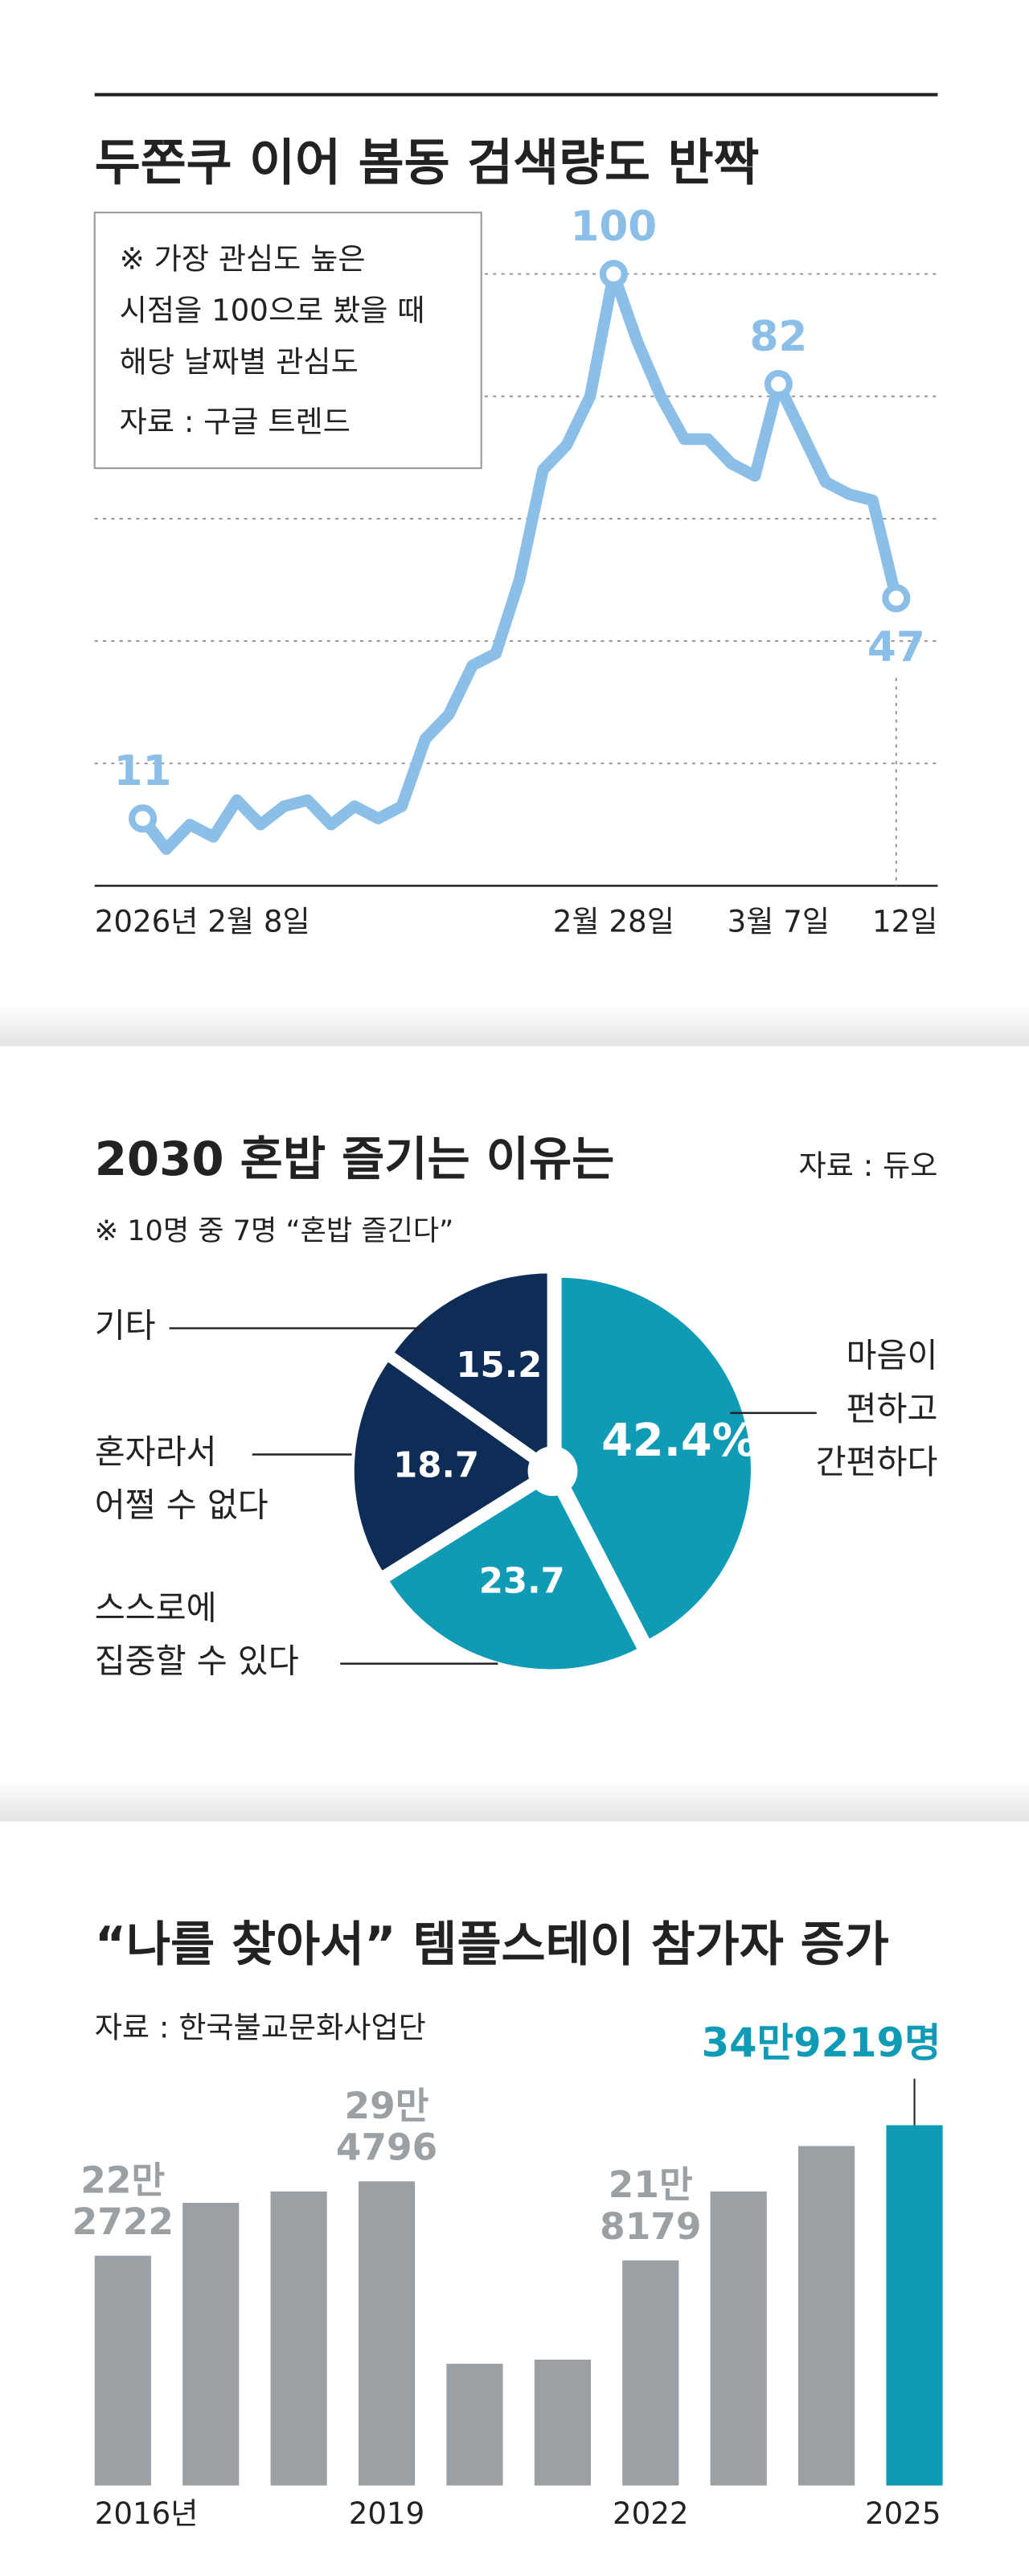 The height and width of the screenshot is (2576, 1029). I want to click on data-label: 22만, so click(122, 2180).